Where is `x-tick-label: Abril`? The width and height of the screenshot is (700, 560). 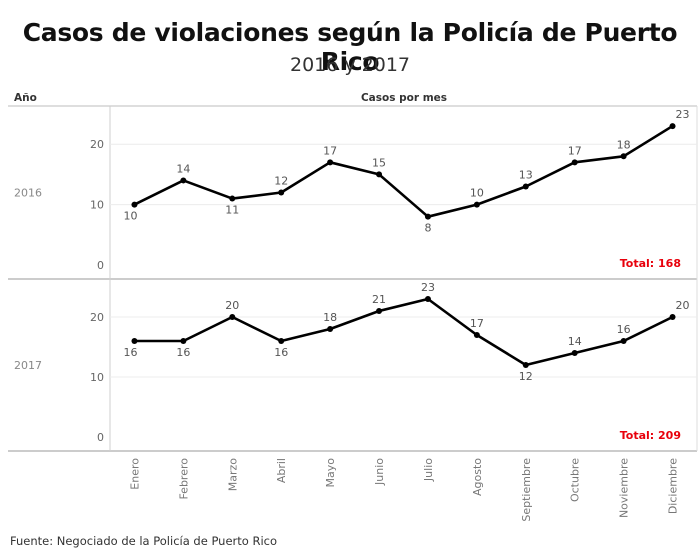 x-tick-label: Abril is located at coordinates (281, 470).